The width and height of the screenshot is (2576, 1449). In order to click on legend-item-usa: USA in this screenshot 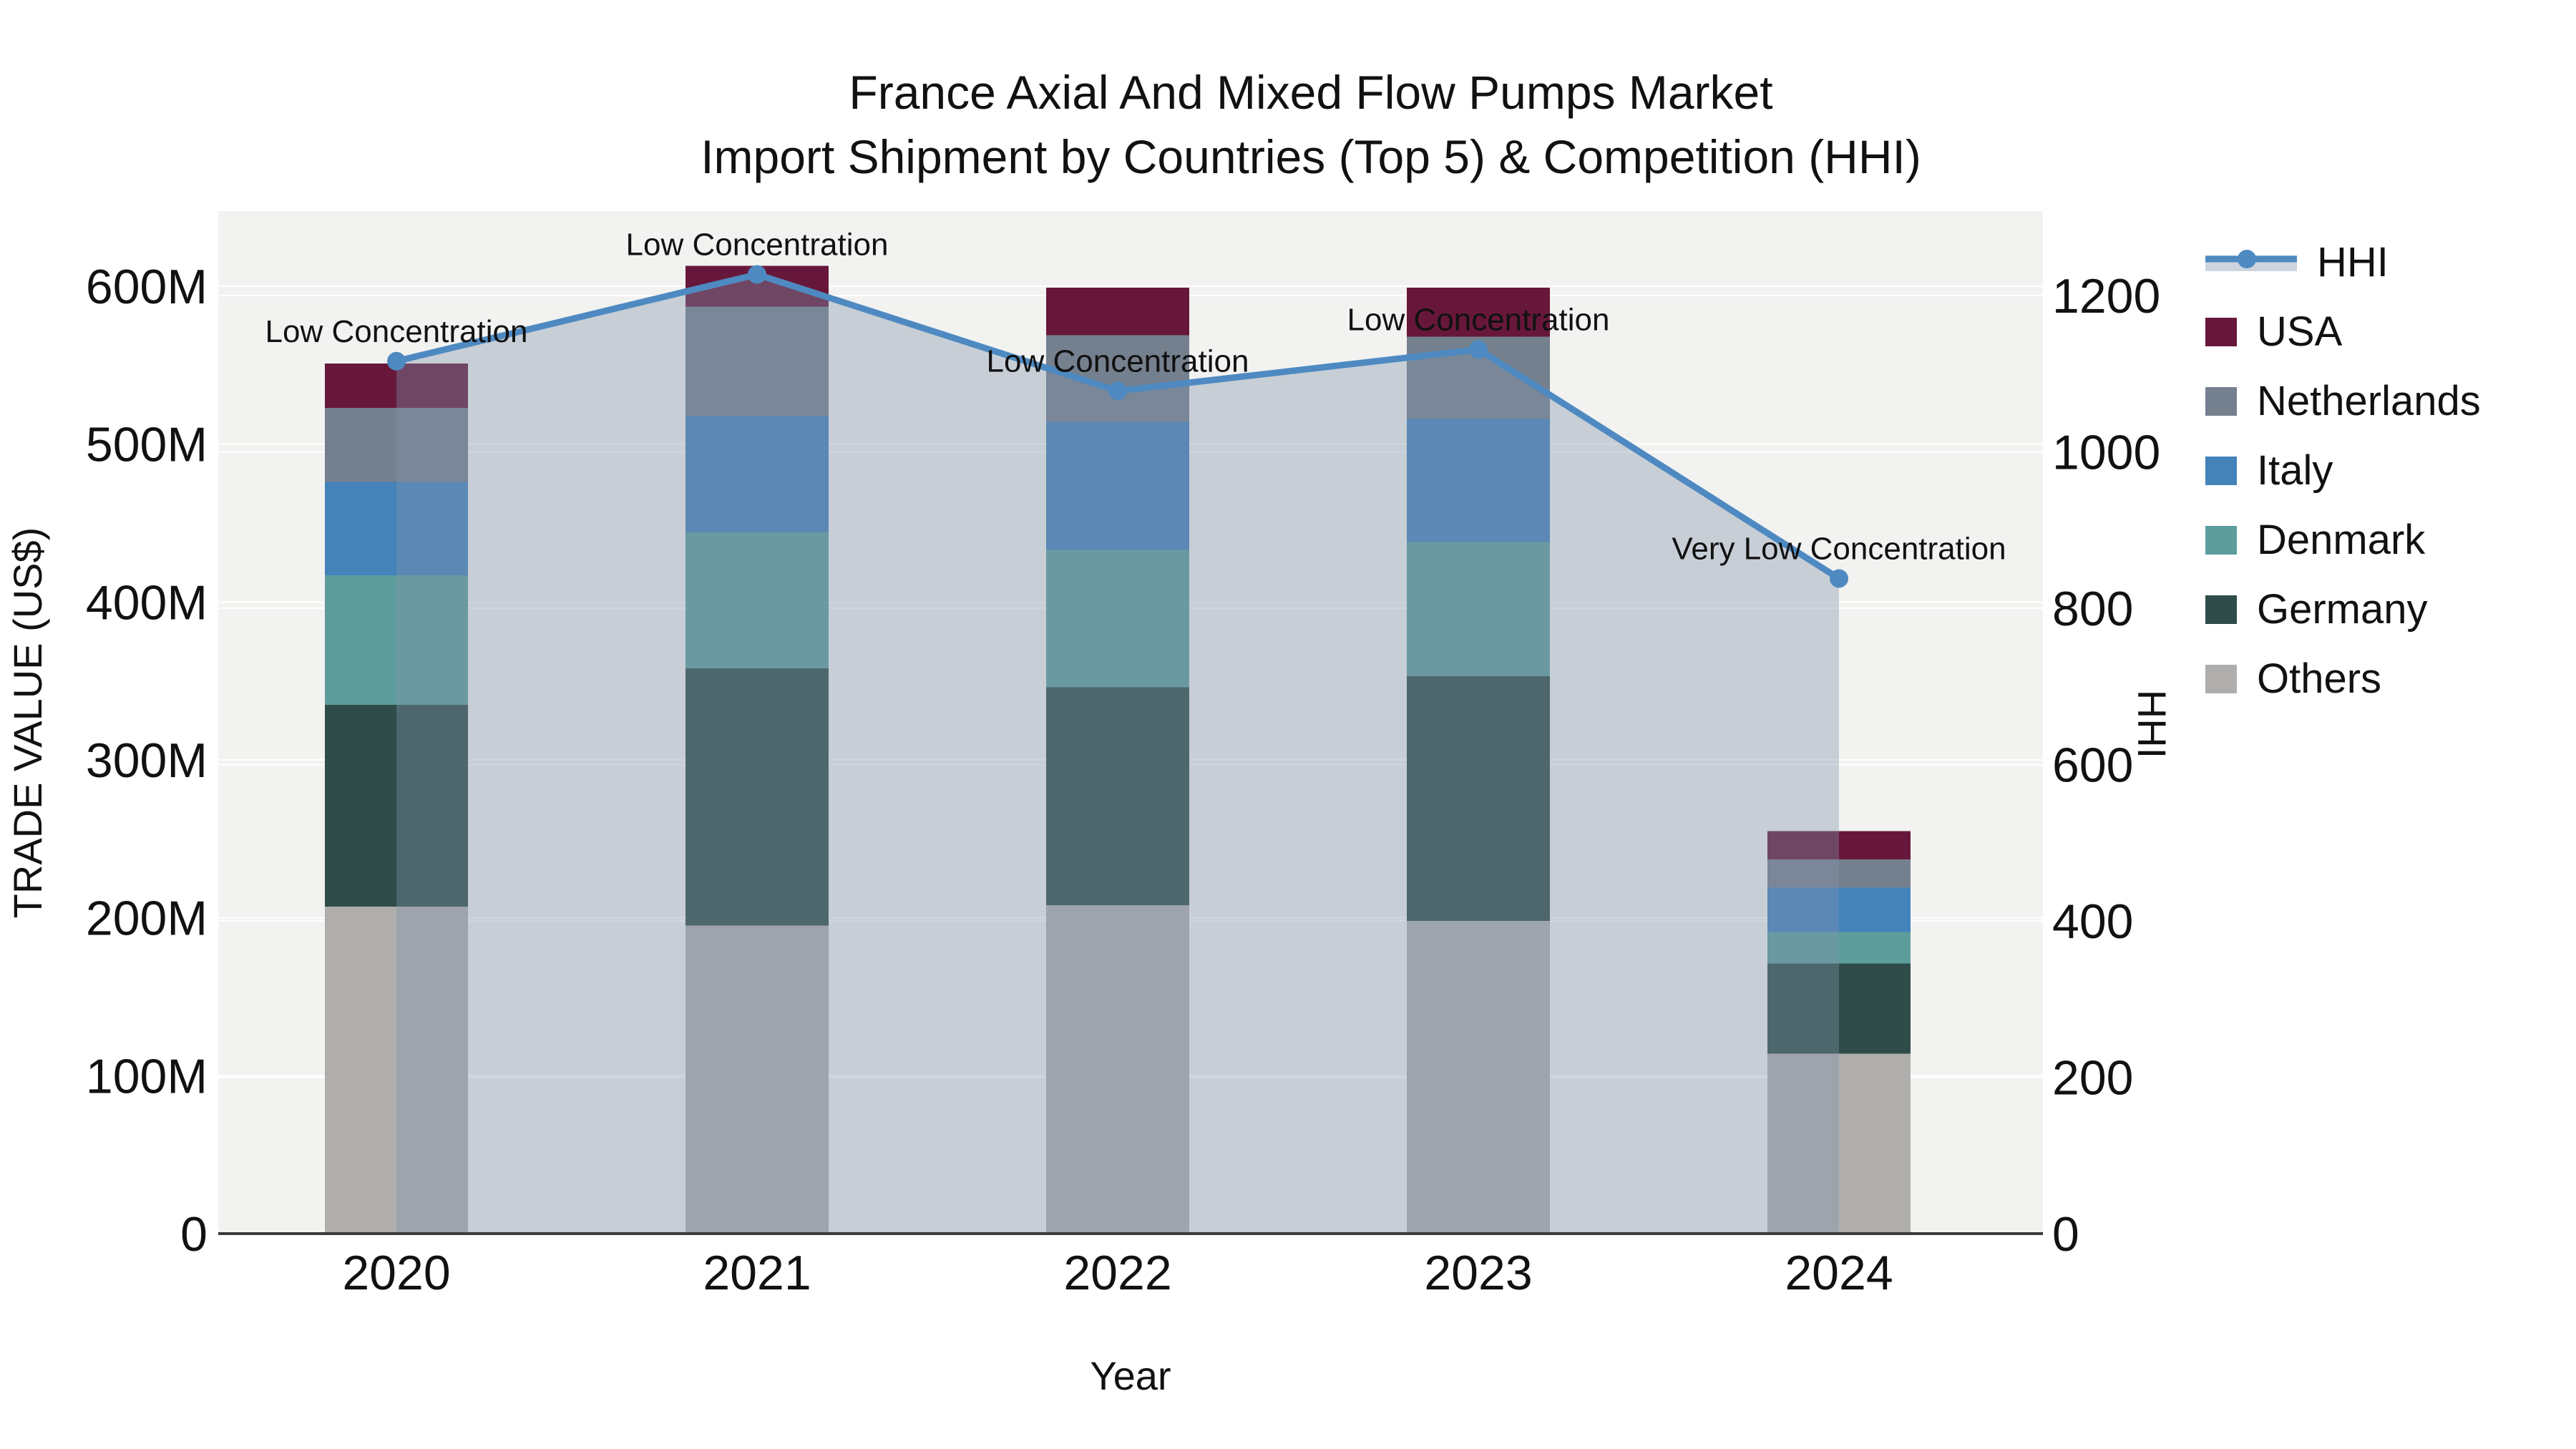, I will do `click(2343, 331)`.